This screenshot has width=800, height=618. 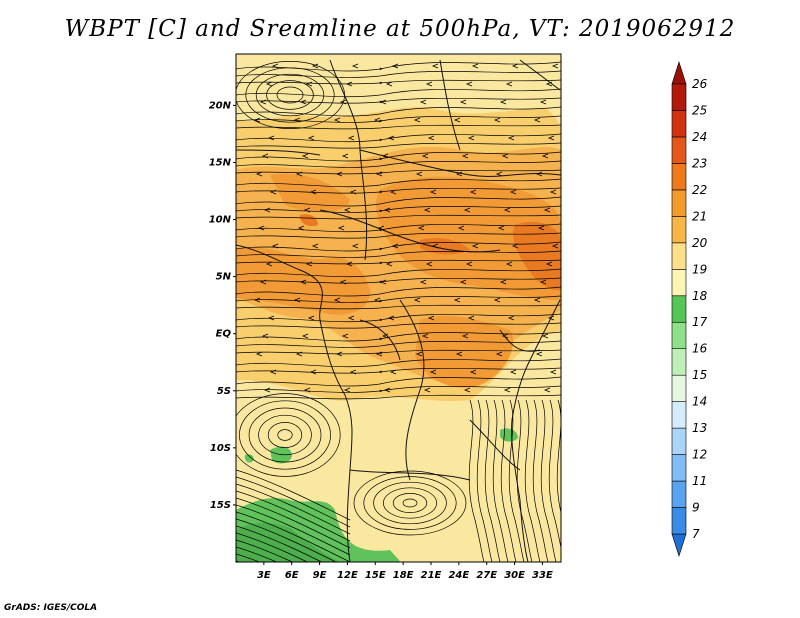 What do you see at coordinates (320, 575) in the screenshot?
I see `lon-label: 9E` at bounding box center [320, 575].